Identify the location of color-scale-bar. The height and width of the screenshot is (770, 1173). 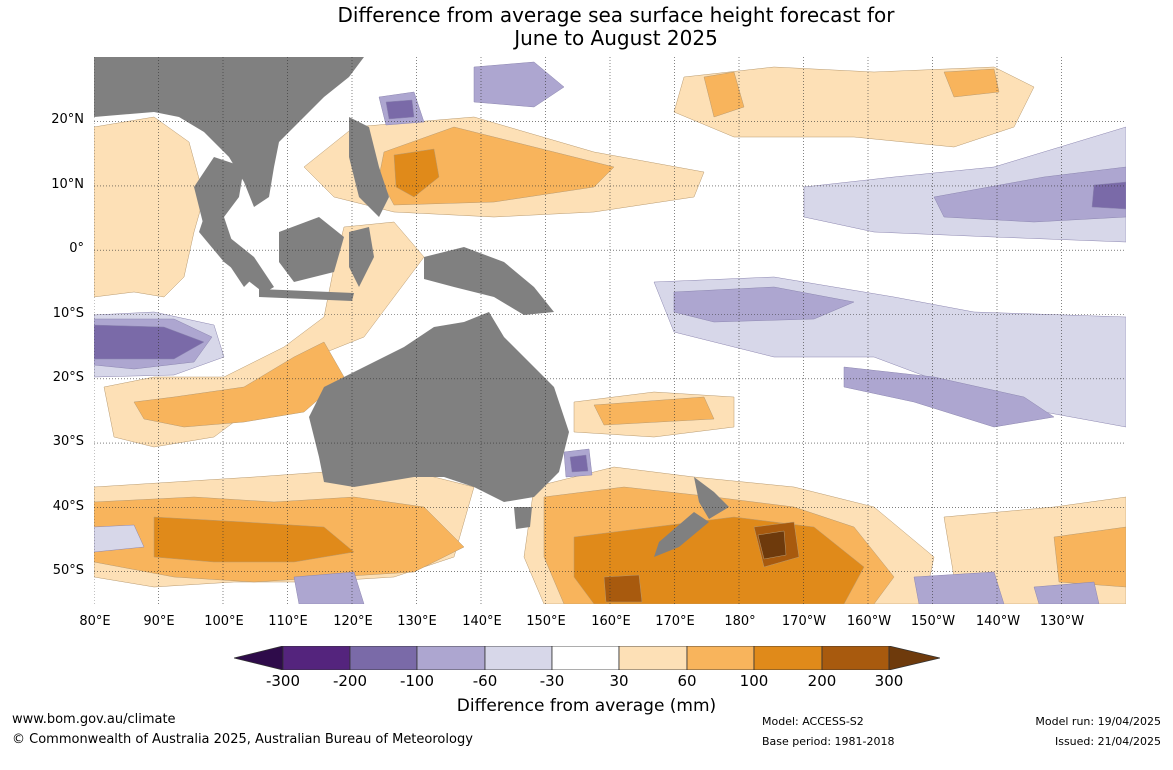
(587, 658).